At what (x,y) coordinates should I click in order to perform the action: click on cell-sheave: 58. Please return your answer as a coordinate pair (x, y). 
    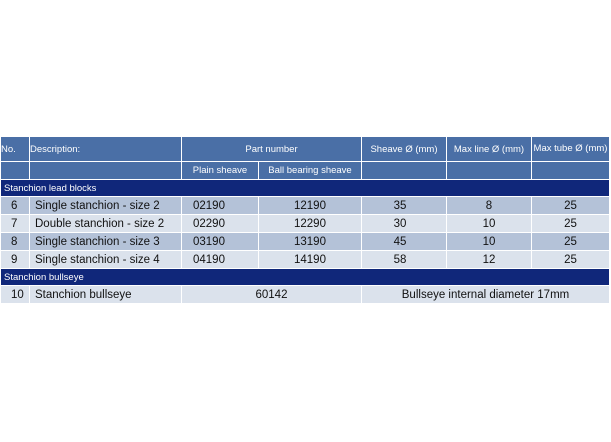
    Looking at the image, I should click on (404, 259).